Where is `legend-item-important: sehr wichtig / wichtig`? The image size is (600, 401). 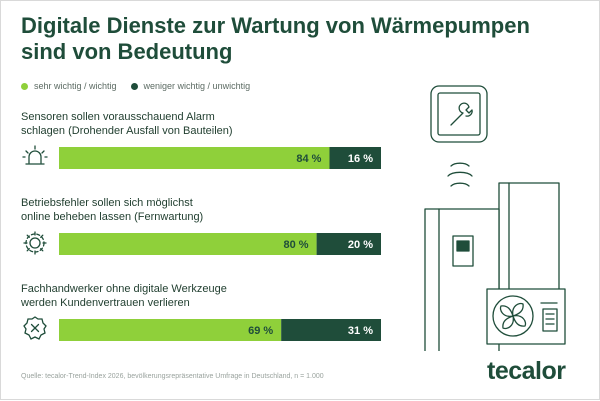
legend-item-important: sehr wichtig / wichtig is located at coordinates (69, 86).